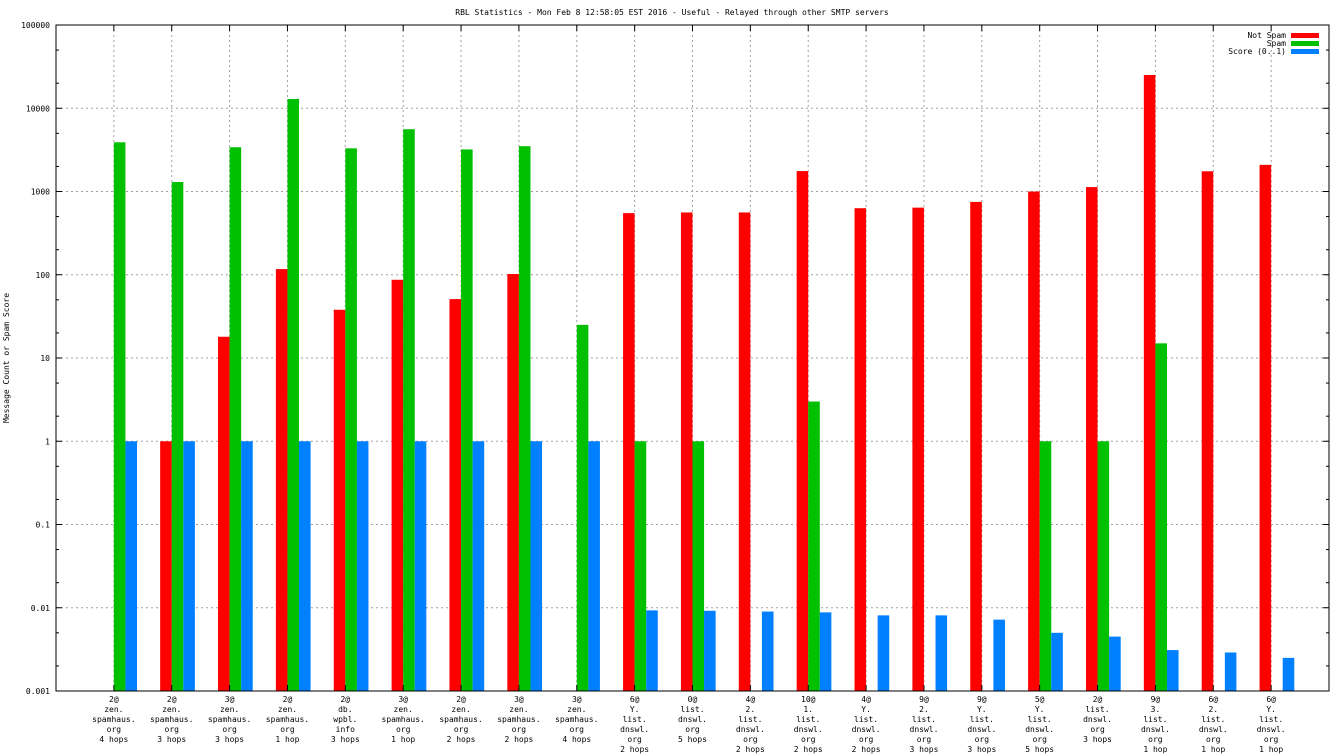  I want to click on x-tick-label: 0@ list. dnswl. org 5 hops, so click(692, 719).